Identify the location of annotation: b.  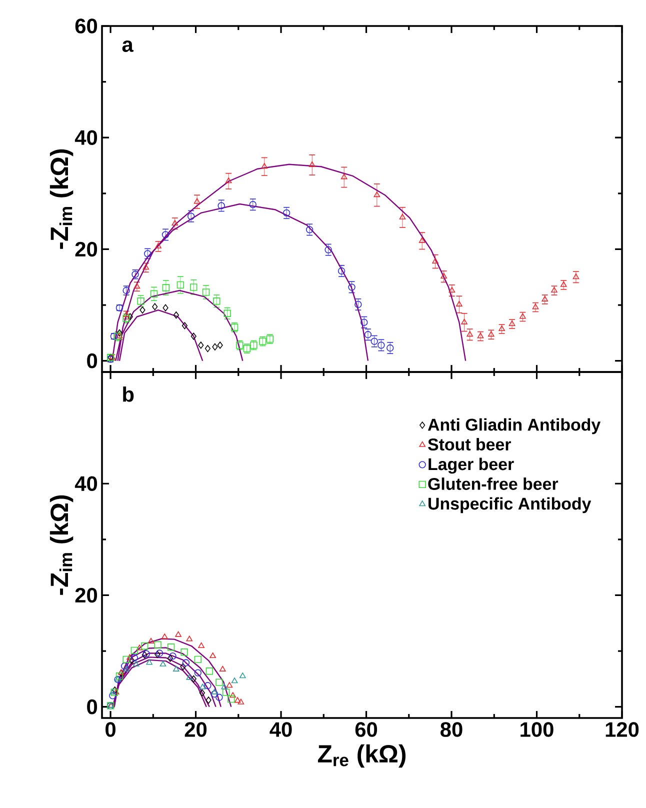
(128, 394).